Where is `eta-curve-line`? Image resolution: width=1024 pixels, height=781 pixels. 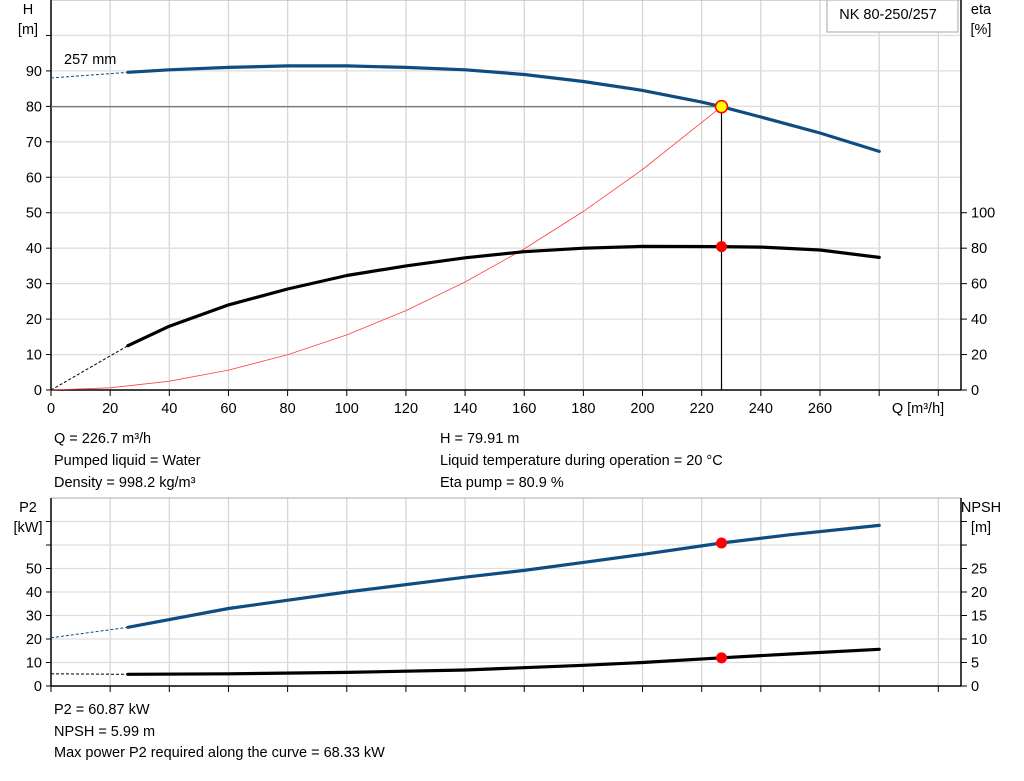 eta-curve-line is located at coordinates (503, 296).